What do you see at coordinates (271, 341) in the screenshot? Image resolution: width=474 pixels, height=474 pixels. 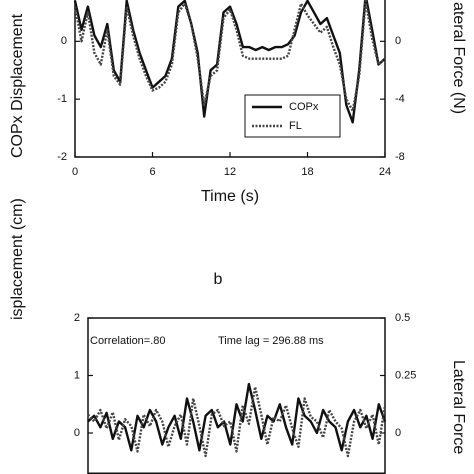 I see `annotation: Time lag = 296.88 ms` at bounding box center [271, 341].